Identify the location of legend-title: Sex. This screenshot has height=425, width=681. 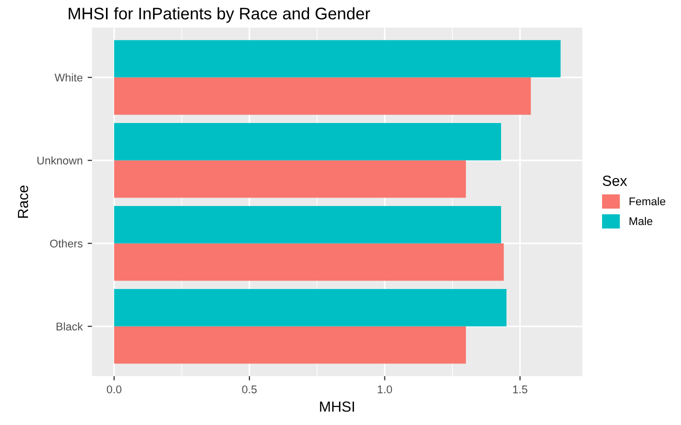
(615, 181).